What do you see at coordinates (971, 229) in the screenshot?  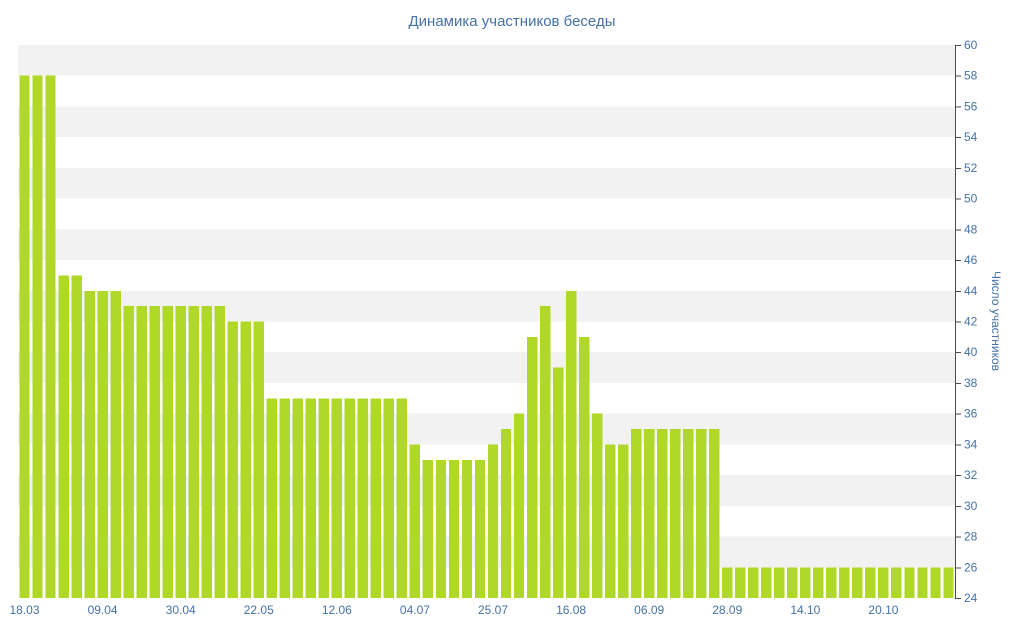 I see `y-tick-label: 48` at bounding box center [971, 229].